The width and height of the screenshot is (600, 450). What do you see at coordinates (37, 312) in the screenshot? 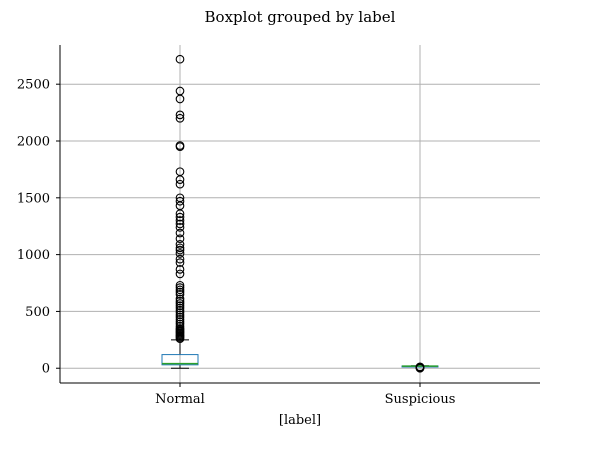
I see `y-tick-label: 500` at bounding box center [37, 312].